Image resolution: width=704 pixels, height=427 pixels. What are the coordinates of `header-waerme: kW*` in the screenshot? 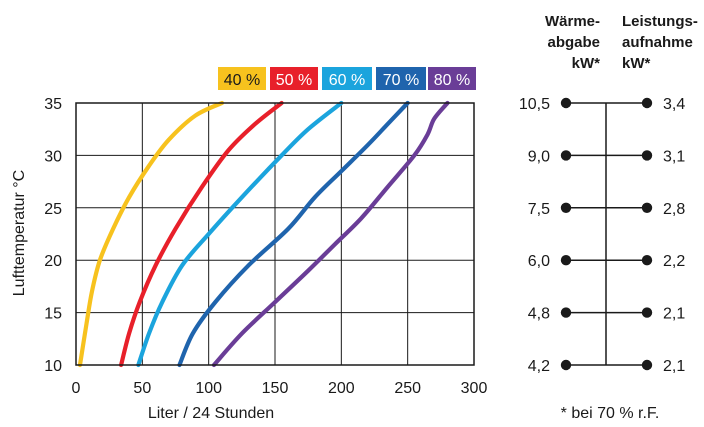 It's located at (586, 63).